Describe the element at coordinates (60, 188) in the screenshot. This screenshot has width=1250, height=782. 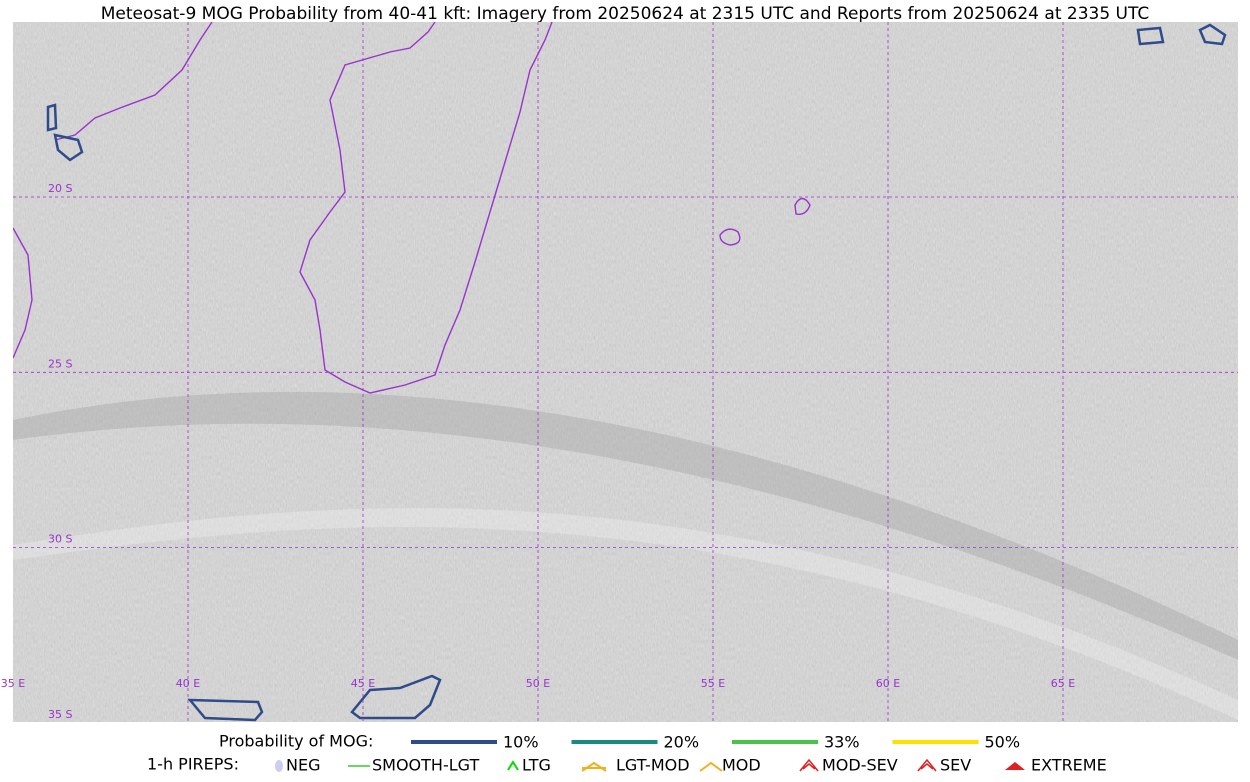
I see `lat-label: 20 S` at that location.